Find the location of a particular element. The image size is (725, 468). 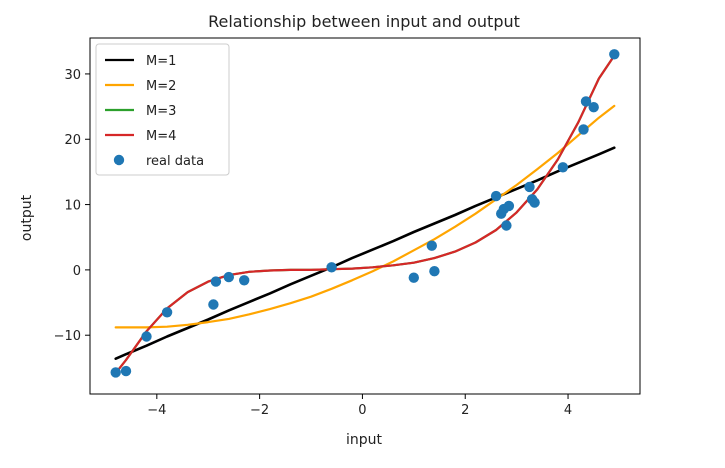

legend-box is located at coordinates (162, 109).